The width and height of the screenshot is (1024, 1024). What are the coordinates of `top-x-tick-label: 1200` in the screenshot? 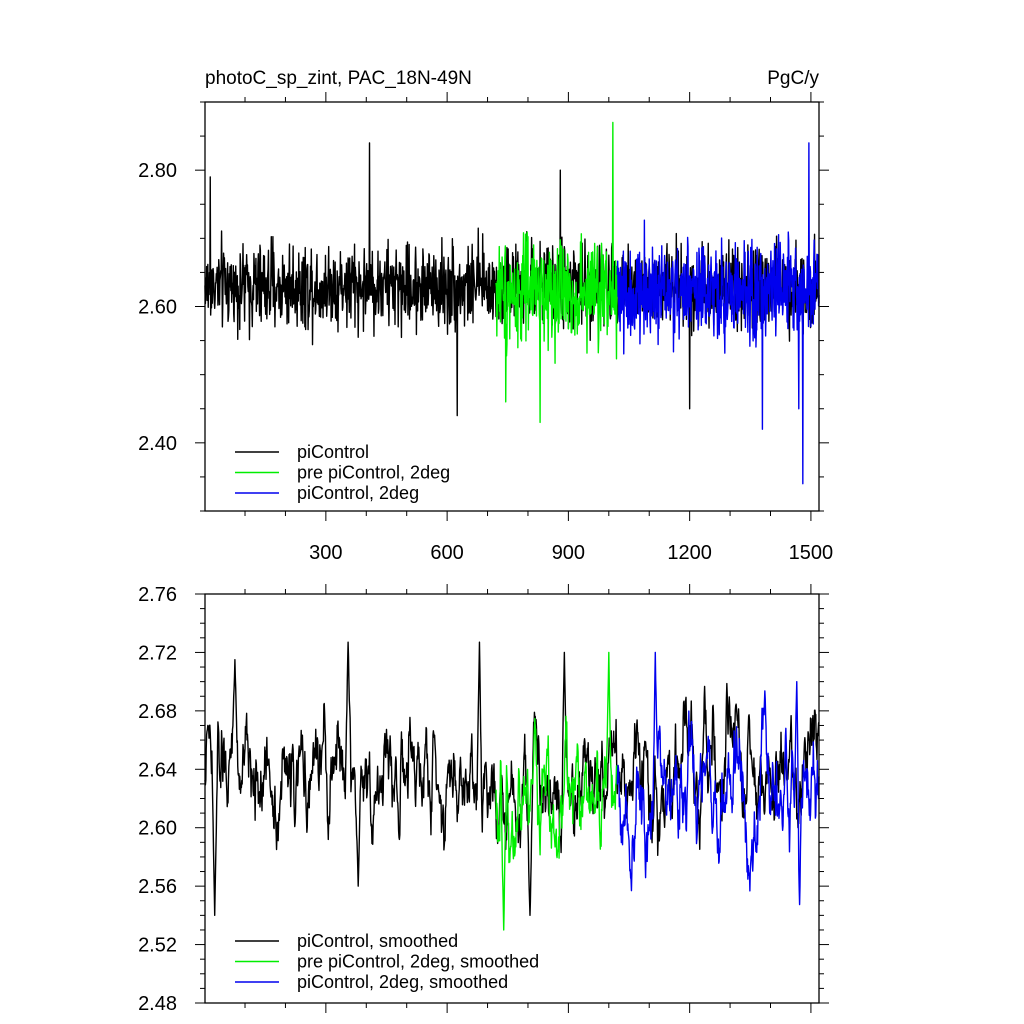 It's located at (689, 553).